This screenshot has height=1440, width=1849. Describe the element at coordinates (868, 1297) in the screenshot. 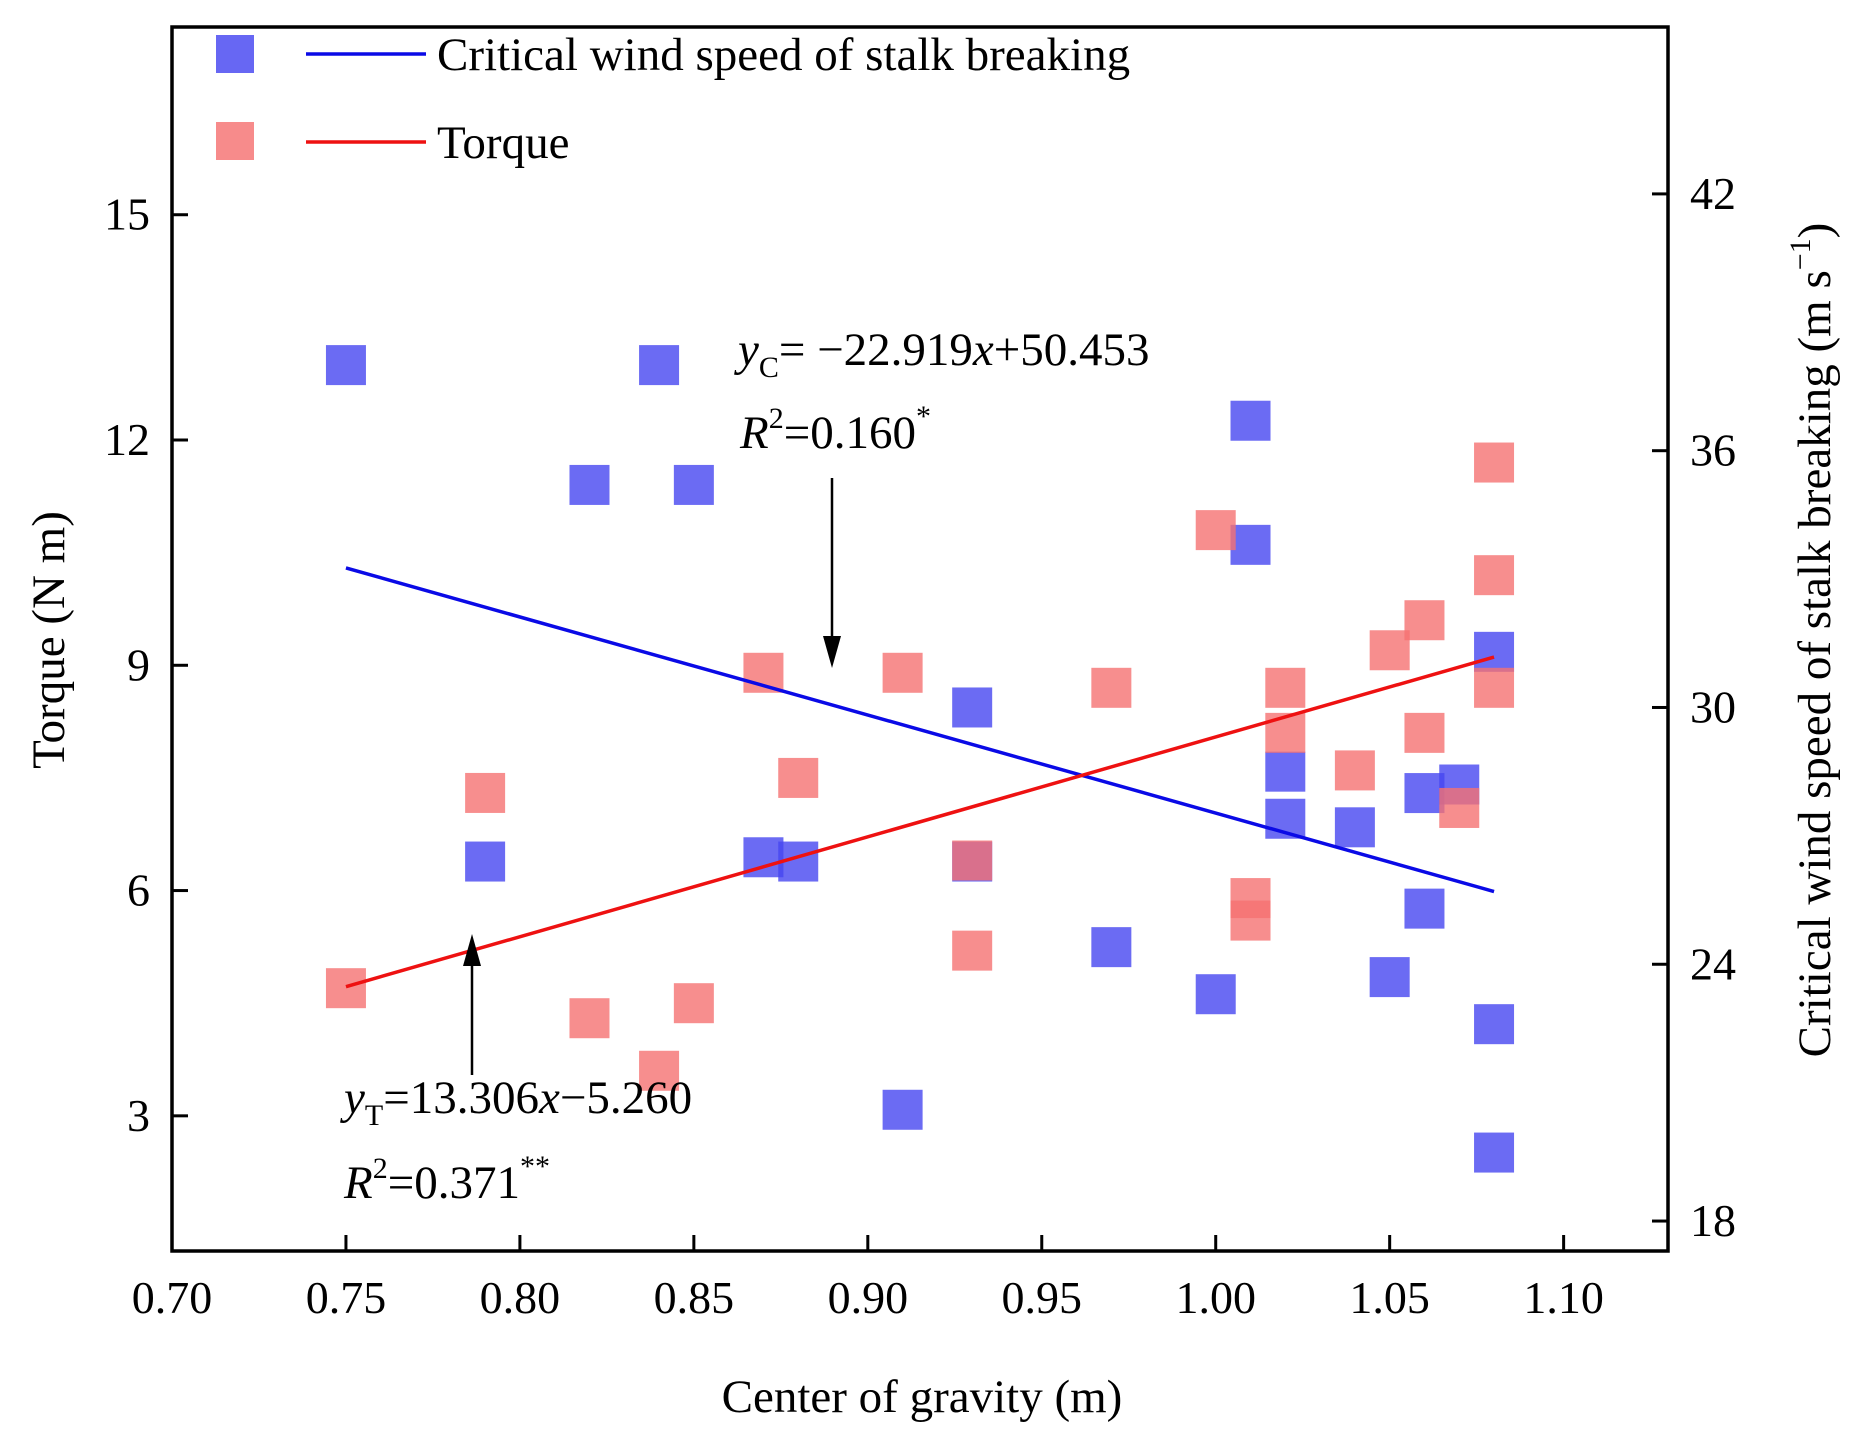

I see `x-tick-label: 0.90` at that location.